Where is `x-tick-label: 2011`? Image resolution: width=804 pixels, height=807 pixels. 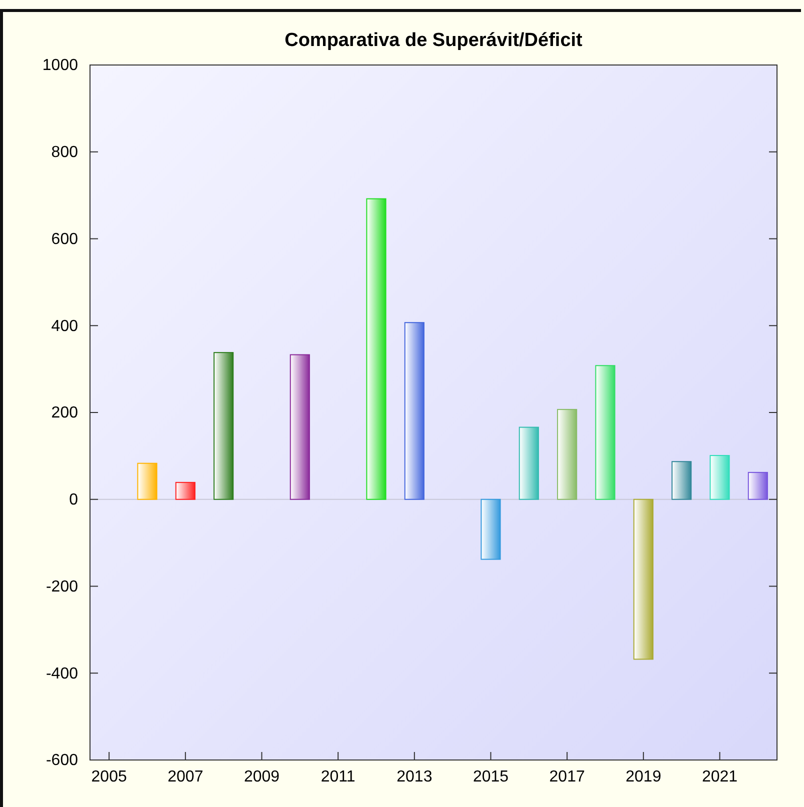
x-tick-label: 2011 is located at coordinates (338, 777).